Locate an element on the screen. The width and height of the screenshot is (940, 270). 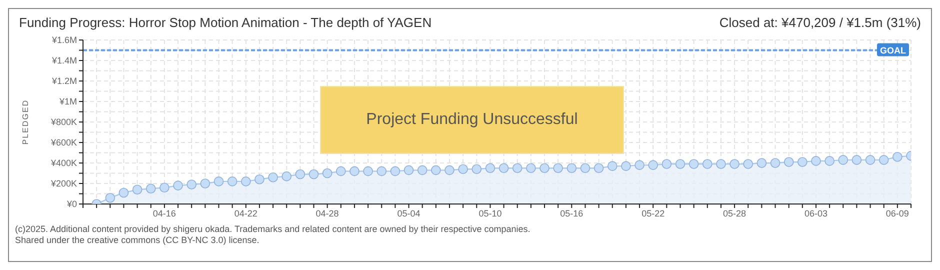
y-tick-label: ¥200K is located at coordinates (63, 183).